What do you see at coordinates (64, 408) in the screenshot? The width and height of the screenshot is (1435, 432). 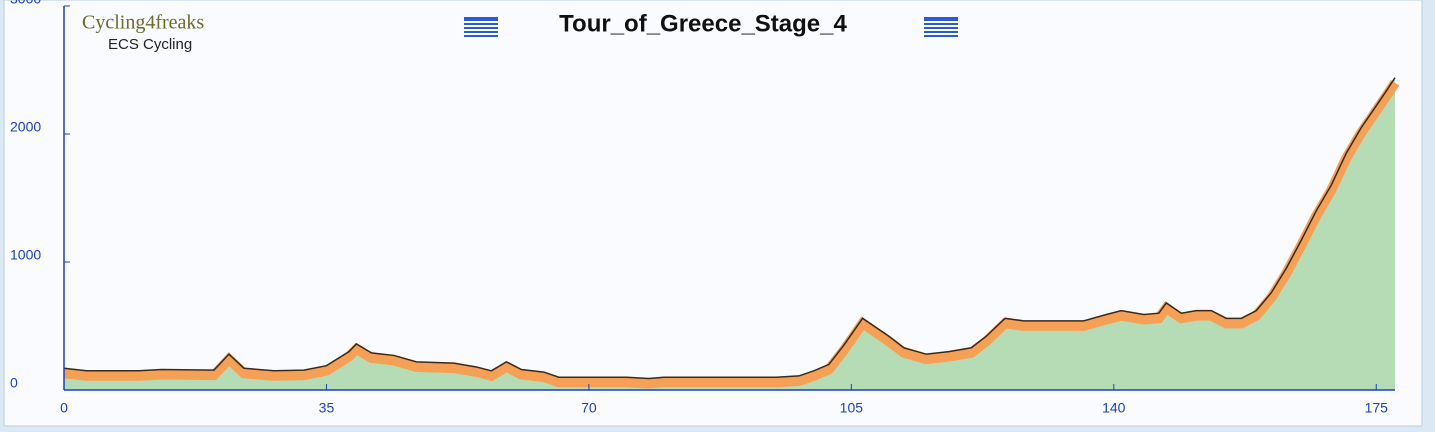 I see `x-tick-label: 0` at bounding box center [64, 408].